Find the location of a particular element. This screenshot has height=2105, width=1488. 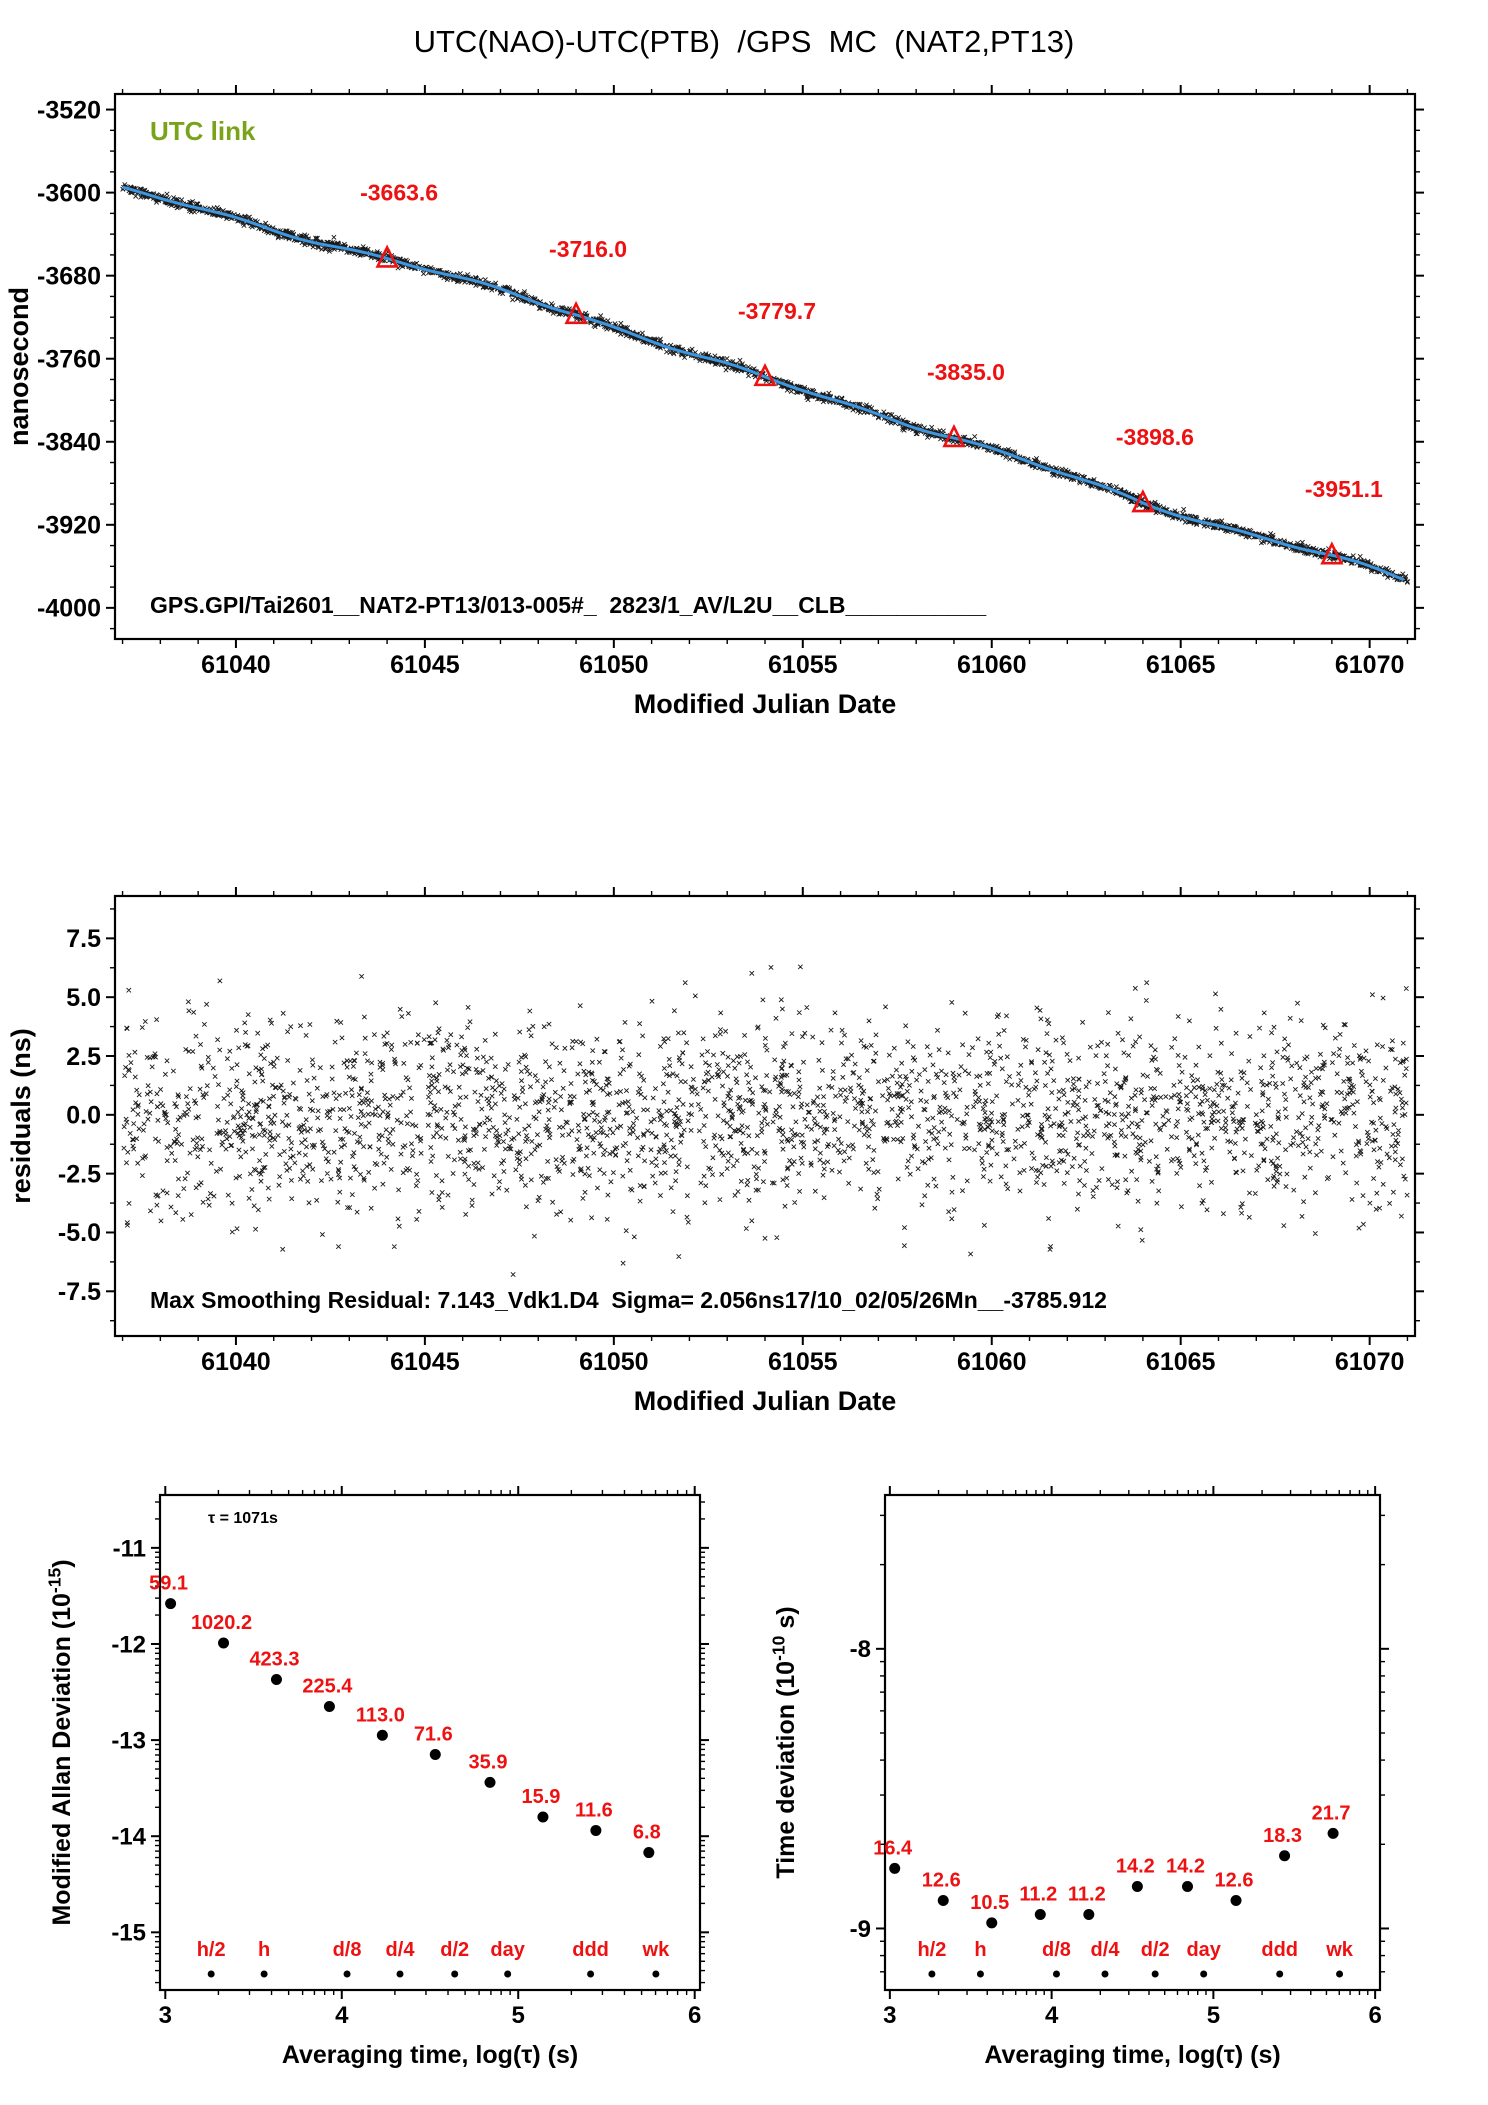

y-tick-label: -3760 is located at coordinates (69, 359).